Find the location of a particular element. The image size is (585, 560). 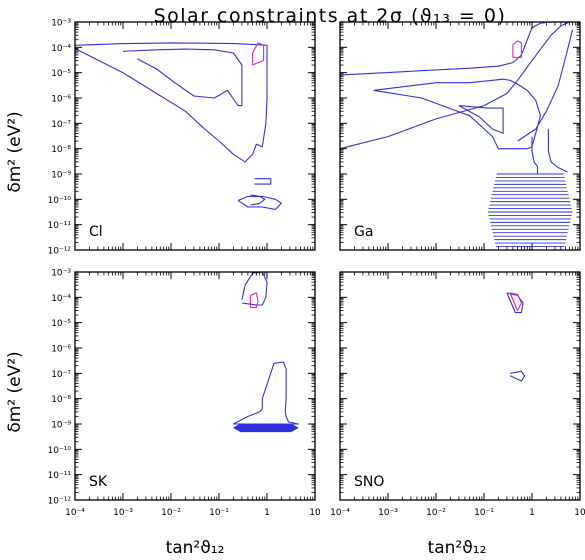

cl-y-tick-label: 10⁻¹¹ is located at coordinates (60, 226).